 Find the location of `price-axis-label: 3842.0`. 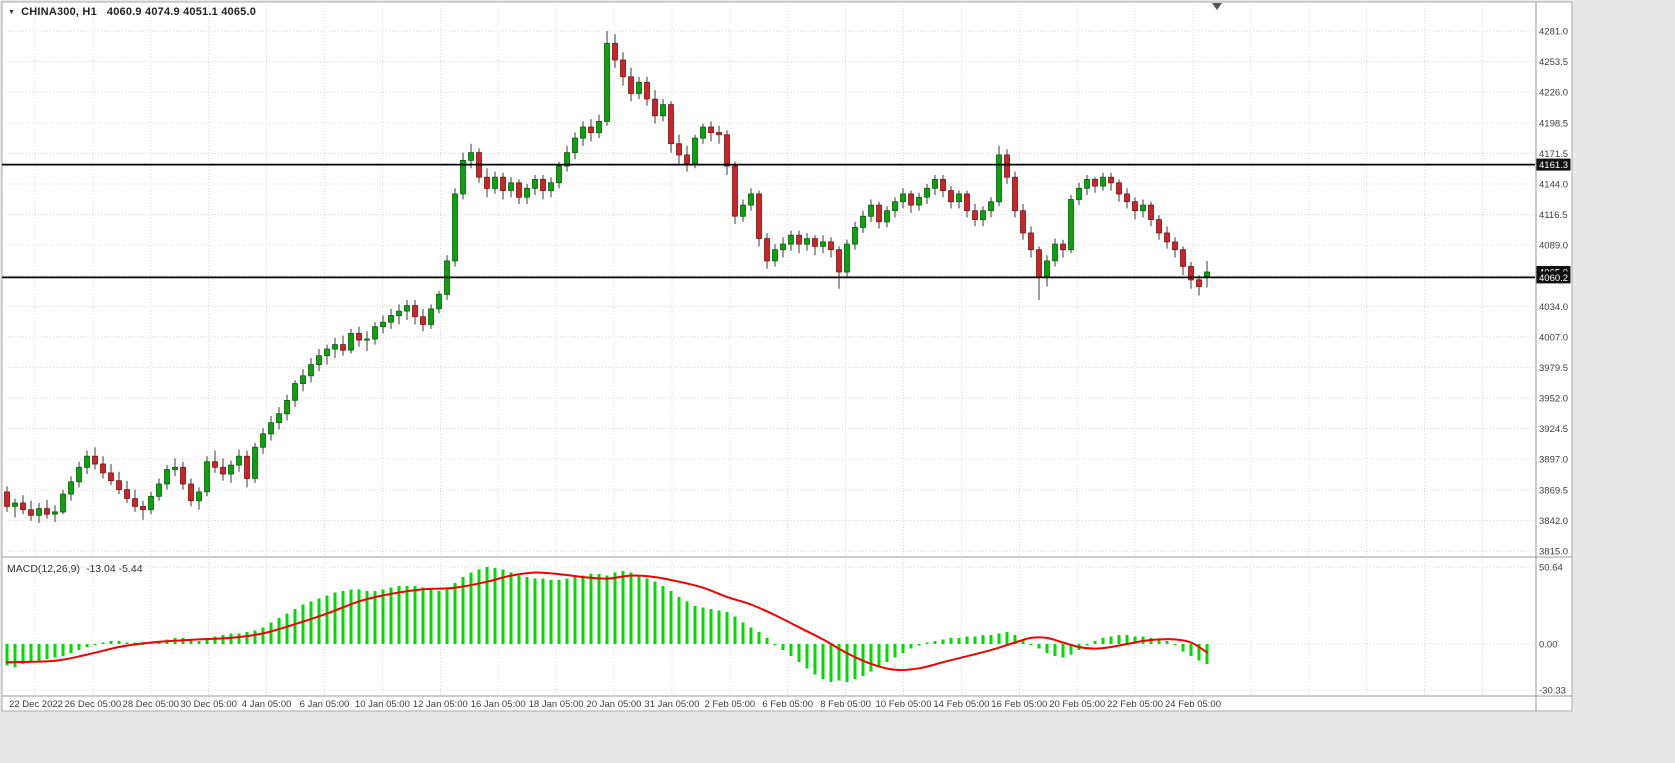

price-axis-label: 3842.0 is located at coordinates (1553, 521).